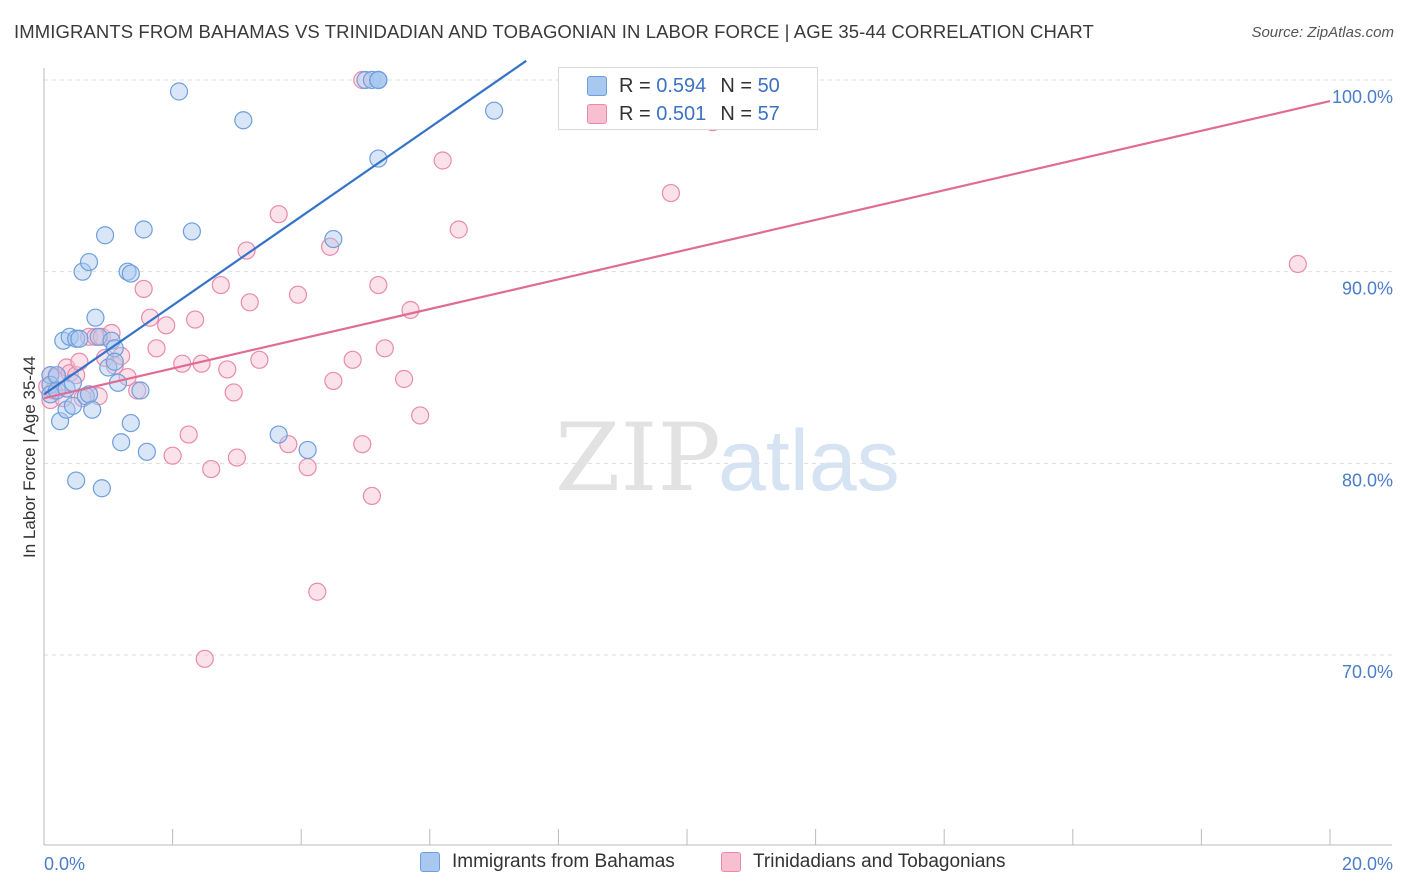  I want to click on stats-legend: R = 0.594 N = 50 R = 0.501 N = 57, so click(688, 98).